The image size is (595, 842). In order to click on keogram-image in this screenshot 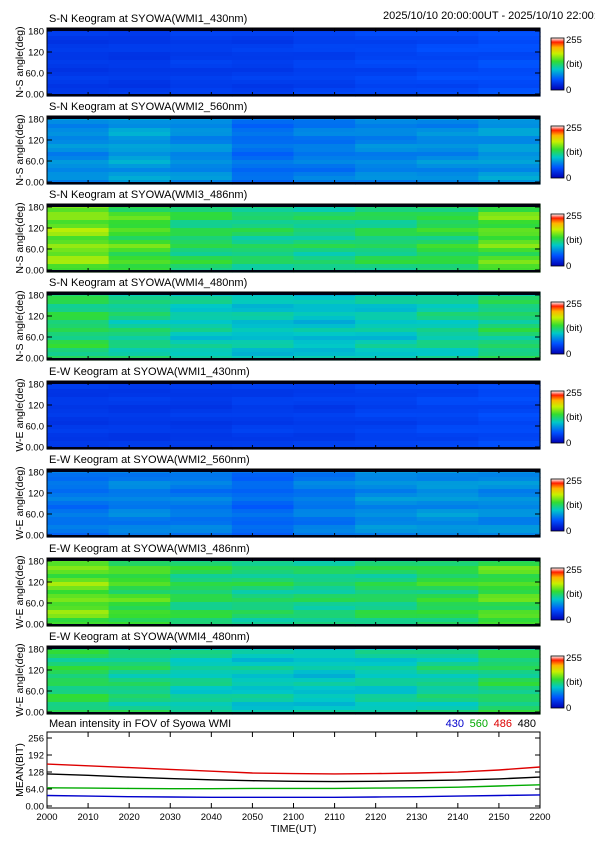, I will do `click(294, 415)`.